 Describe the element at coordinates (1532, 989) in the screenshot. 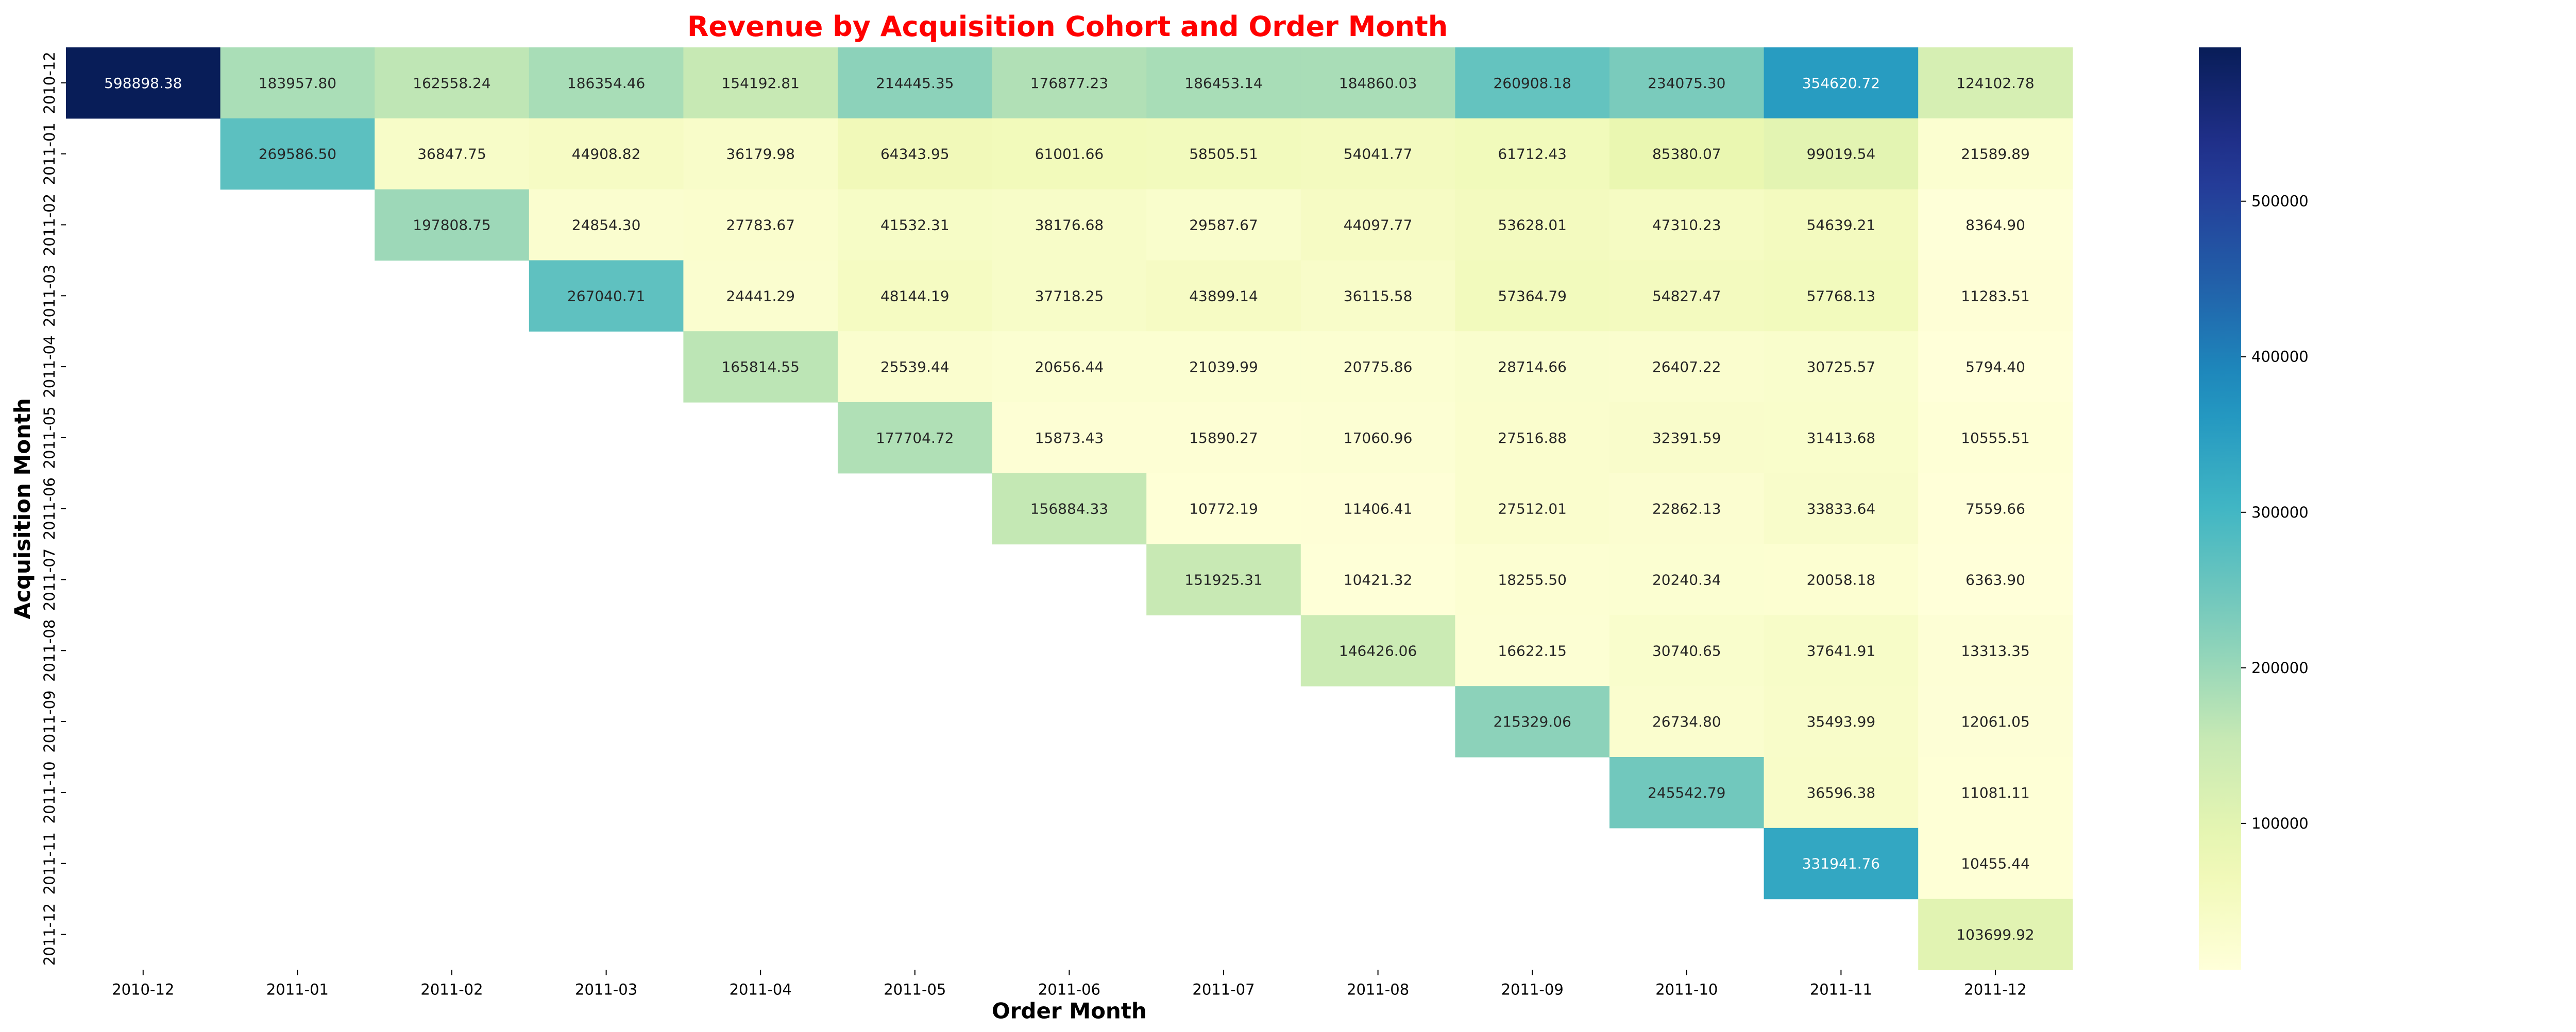

I see `x-tick-label: 2011-09` at that location.